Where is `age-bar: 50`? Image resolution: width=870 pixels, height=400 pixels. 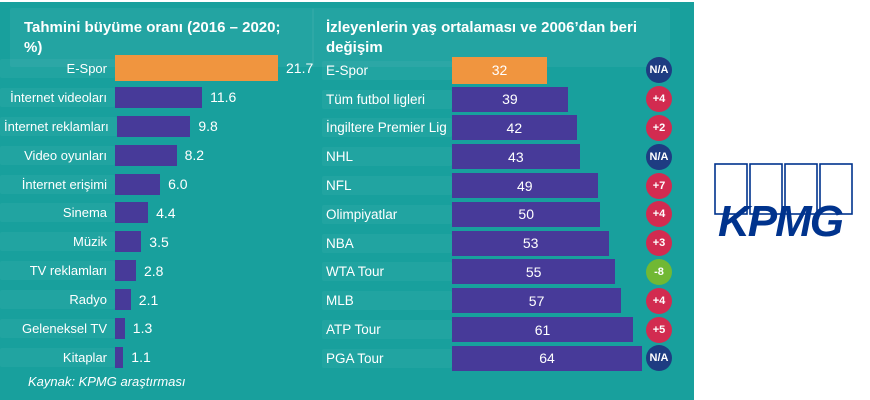
age-bar: 50 is located at coordinates (526, 214).